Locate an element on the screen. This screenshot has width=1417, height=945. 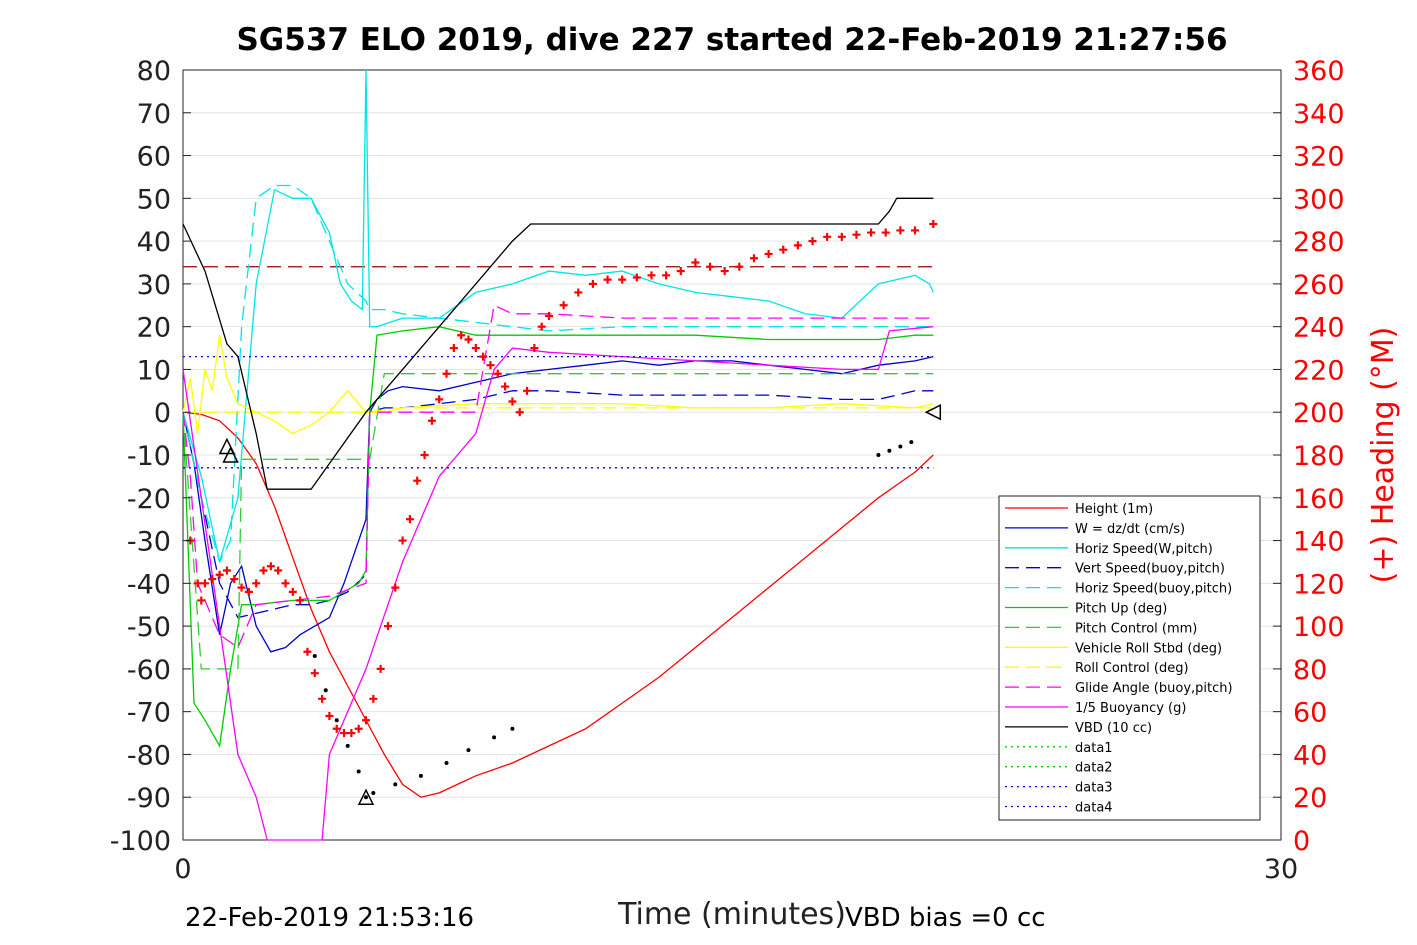
legend-item-label: Vert Speed(buoy,pitch) is located at coordinates (1150, 569).